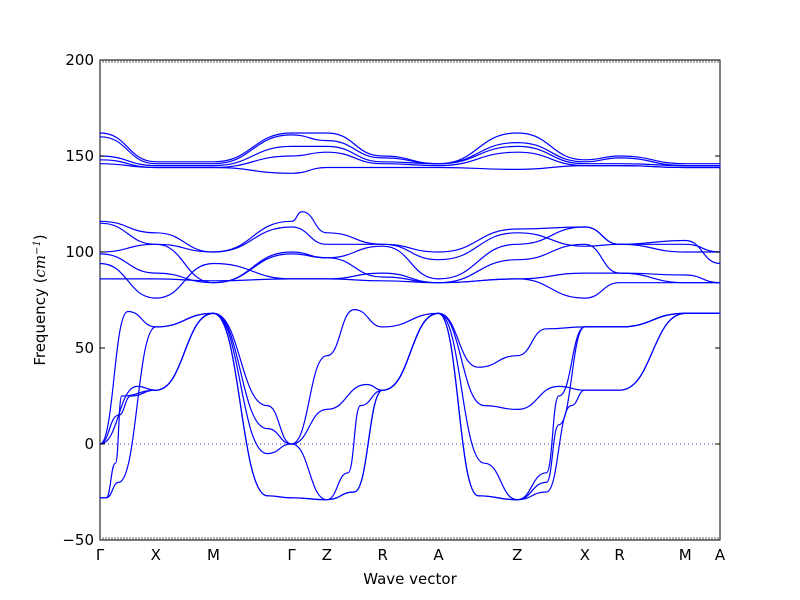 This screenshot has width=800, height=600. What do you see at coordinates (78, 540) in the screenshot?
I see `y-tick-label: −50` at bounding box center [78, 540].